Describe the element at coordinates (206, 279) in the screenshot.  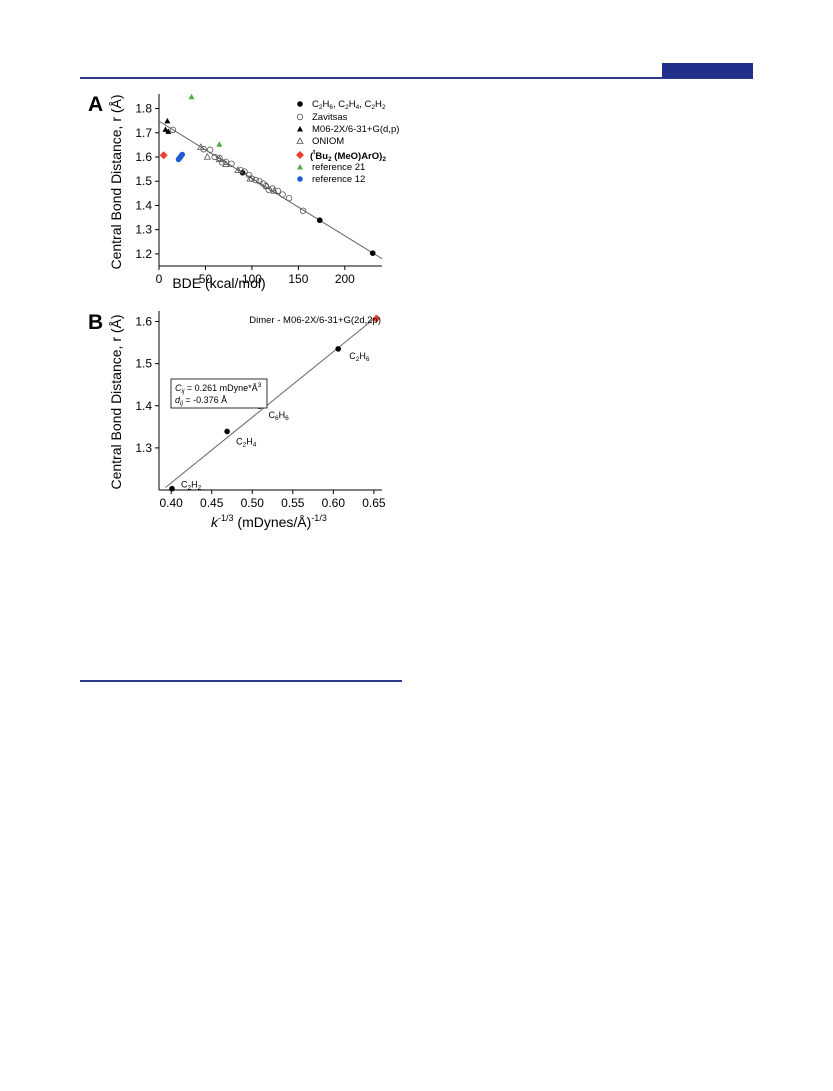
I see `x-tick-label: 50` at that location.